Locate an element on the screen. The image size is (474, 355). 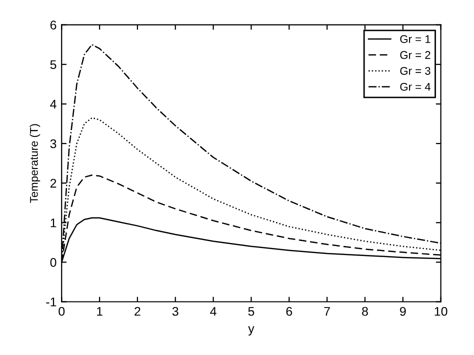
y-tick-label: 5 is located at coordinates (53, 65).